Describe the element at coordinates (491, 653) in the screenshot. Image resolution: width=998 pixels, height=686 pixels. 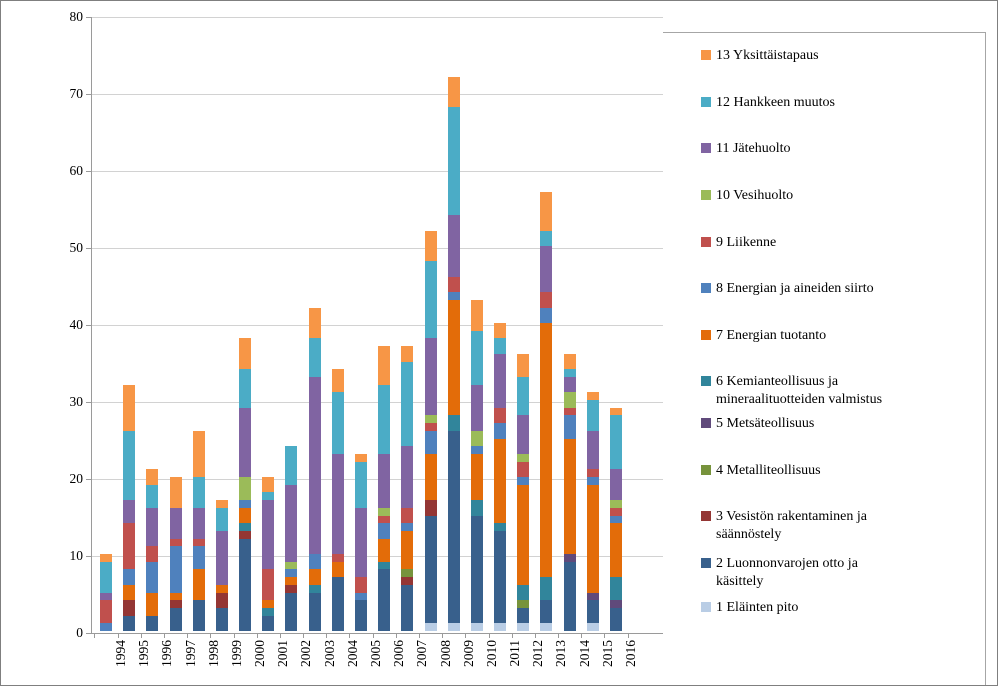
I see `x-tick-label: 2010` at that location.